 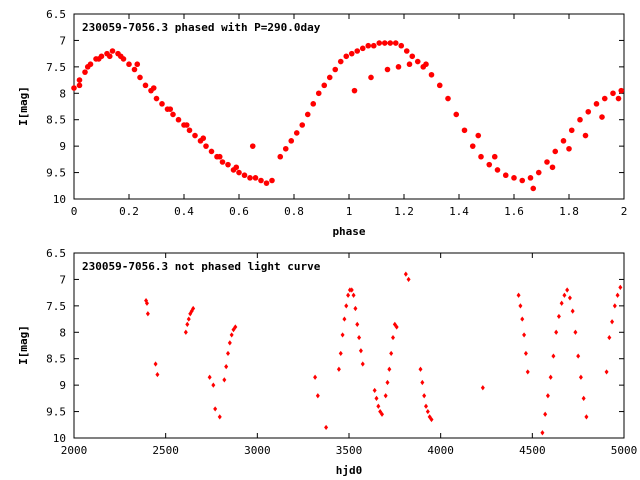 I want to click on phased-y-tick-label: 9, so click(x=62, y=146).